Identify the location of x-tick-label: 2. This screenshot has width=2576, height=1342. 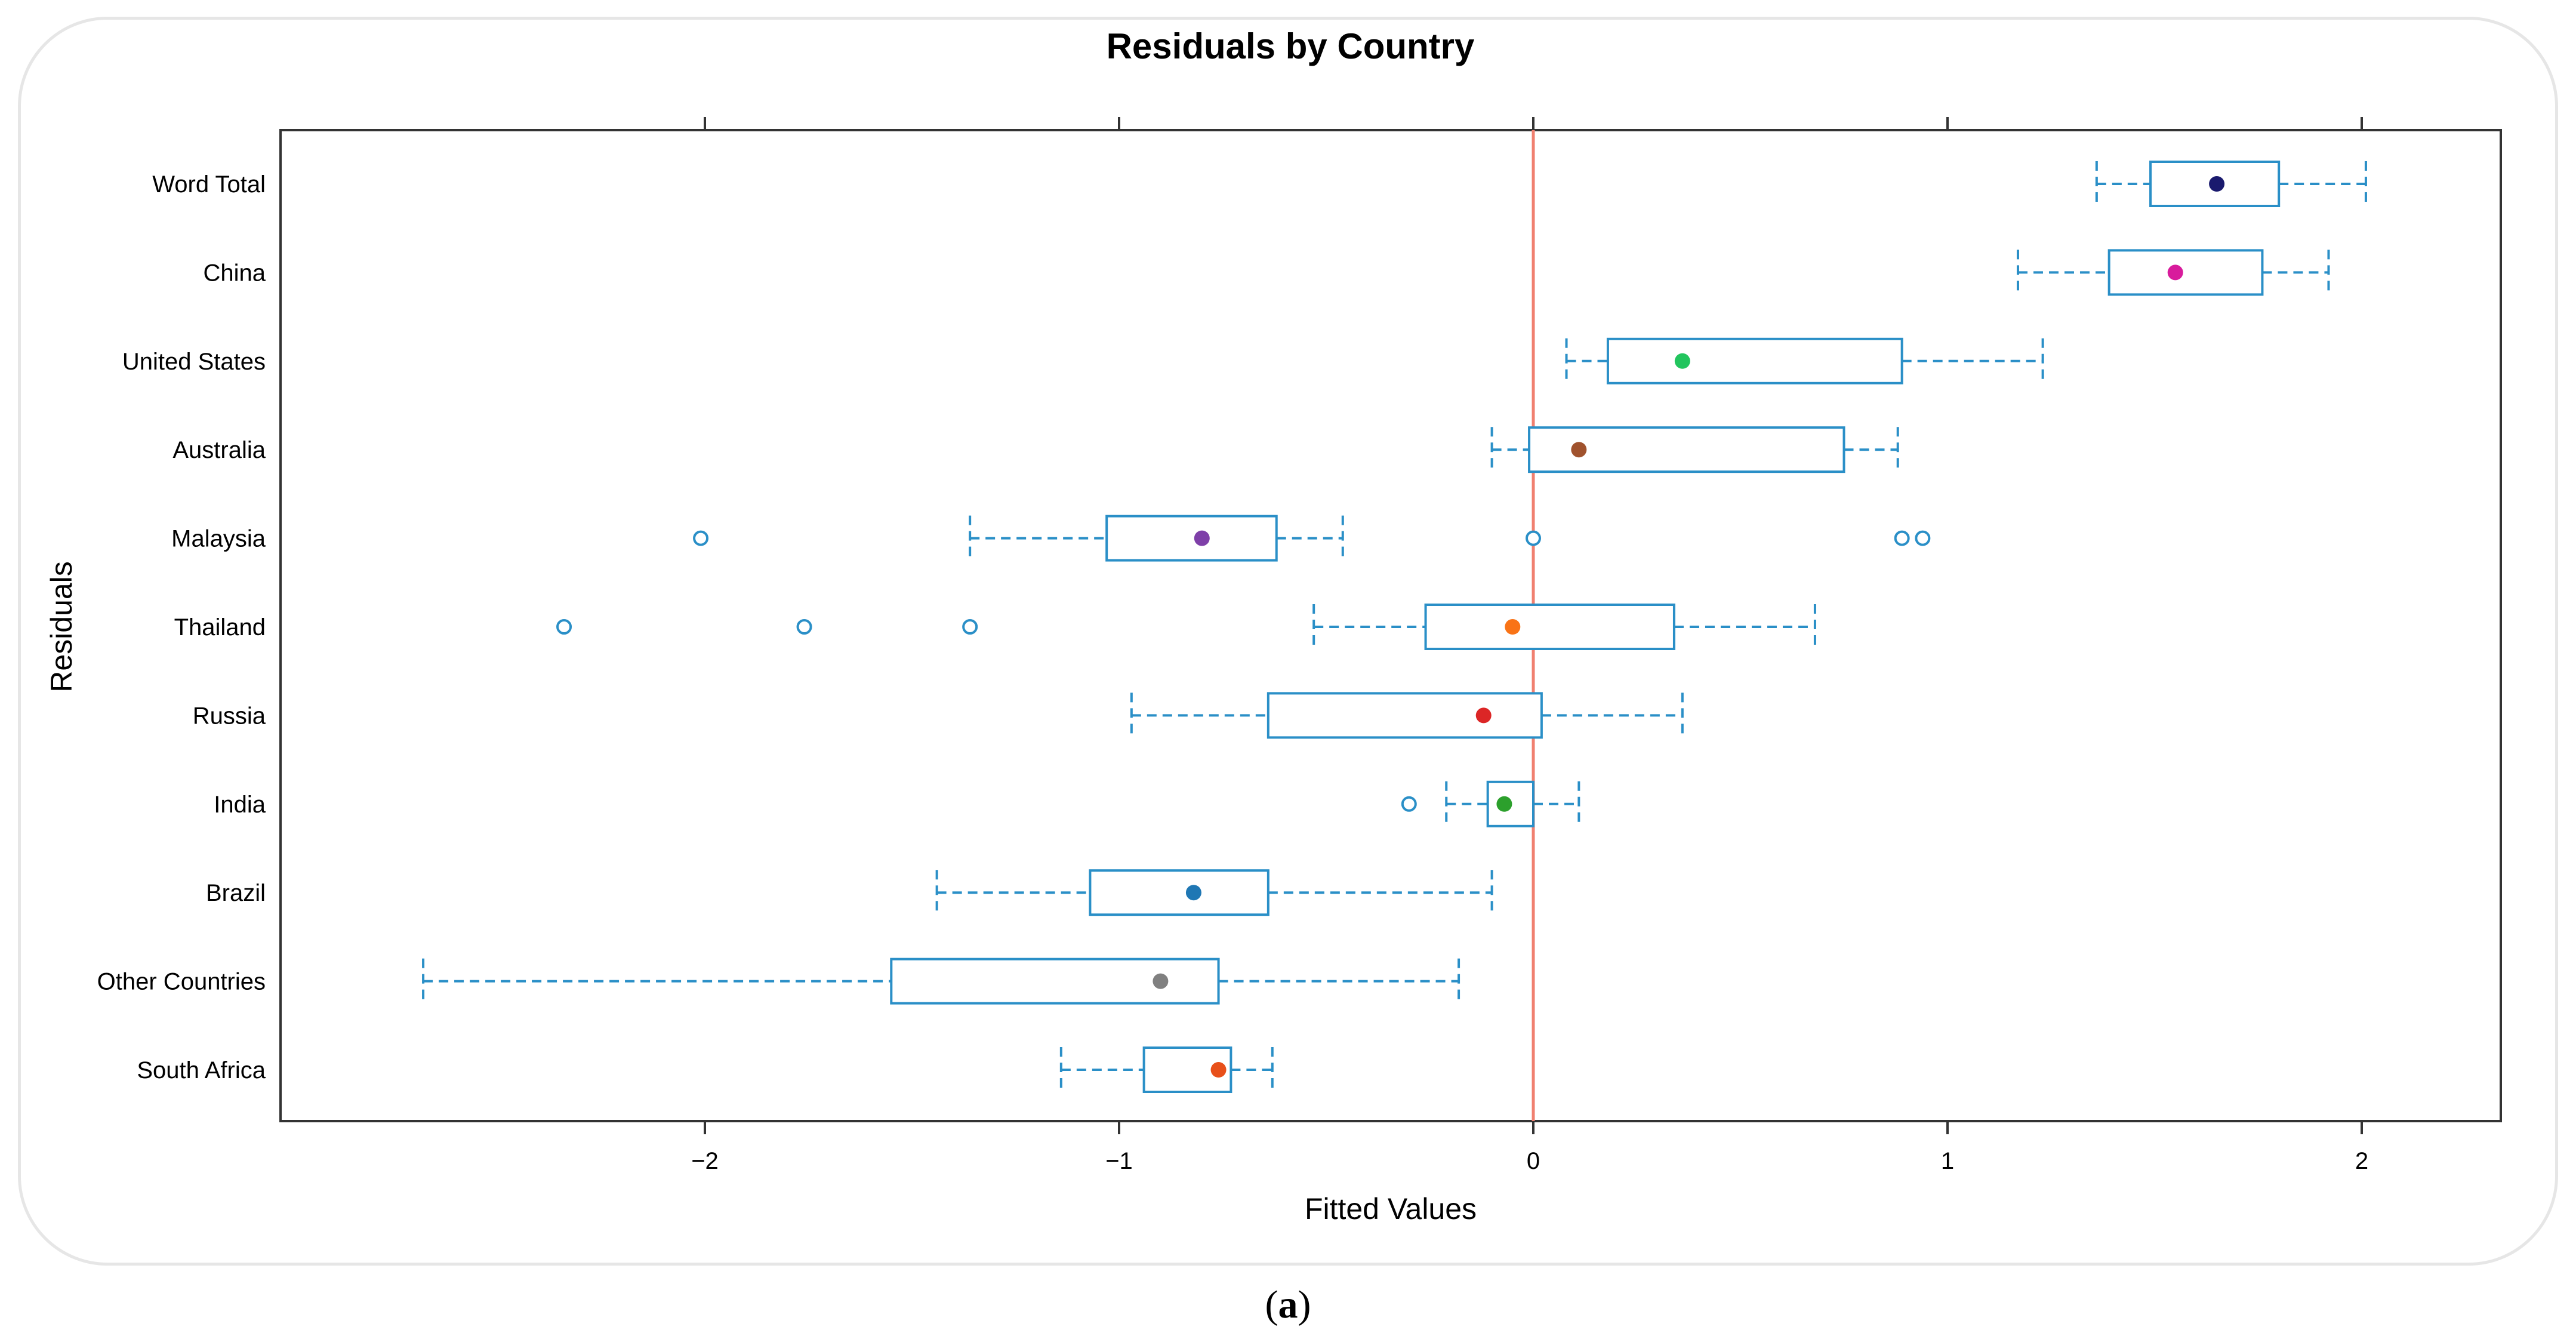
(2361, 1161).